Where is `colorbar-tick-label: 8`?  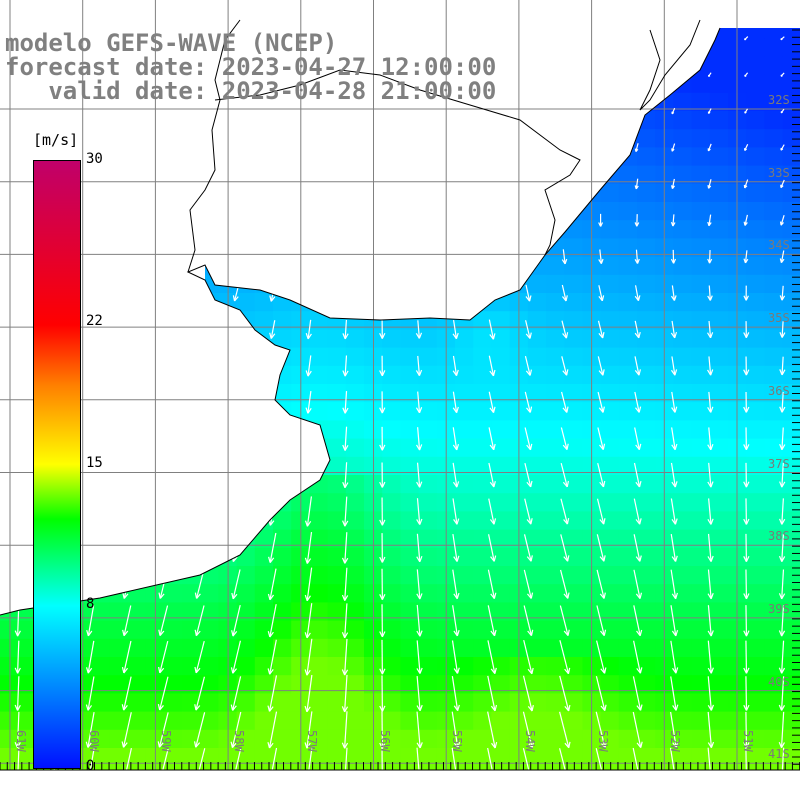
colorbar-tick-label: 8 is located at coordinates (90, 604).